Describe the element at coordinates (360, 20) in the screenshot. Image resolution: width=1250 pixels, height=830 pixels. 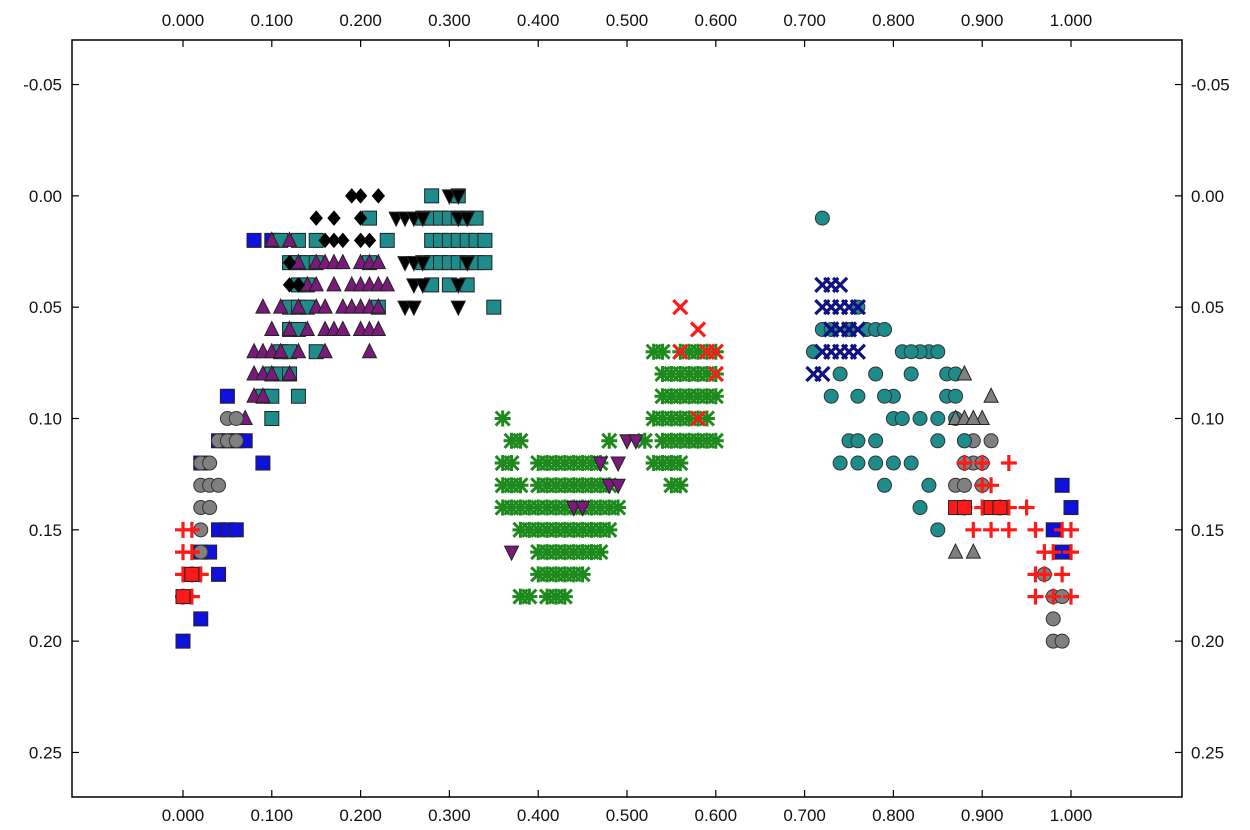
I see `x-tick-label-top: 0.200` at that location.